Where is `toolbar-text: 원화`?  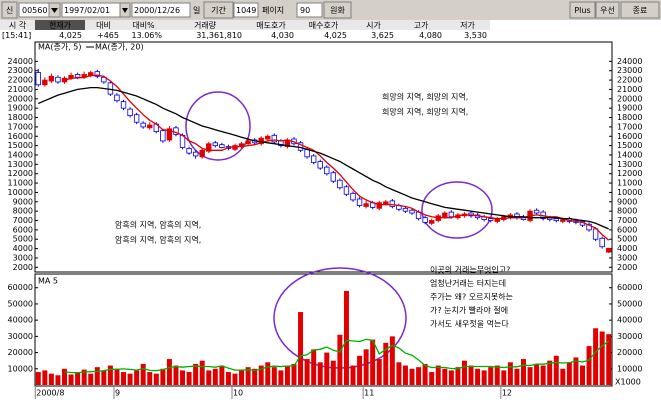 toolbar-text: 원화 is located at coordinates (337, 10).